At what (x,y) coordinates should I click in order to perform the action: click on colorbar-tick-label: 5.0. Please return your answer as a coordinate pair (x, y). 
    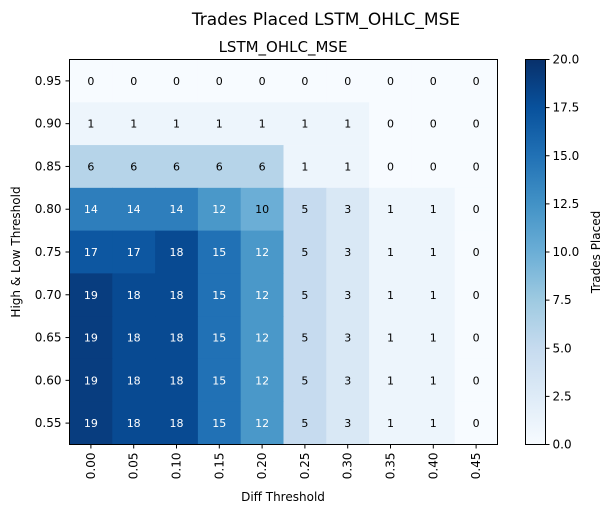
    Looking at the image, I should click on (562, 348).